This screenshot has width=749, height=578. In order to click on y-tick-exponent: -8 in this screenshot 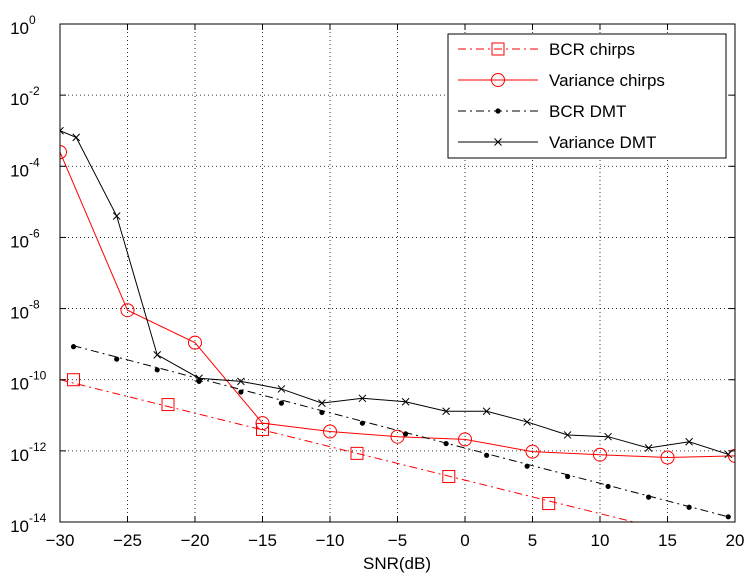, I will do `click(34, 305)`.